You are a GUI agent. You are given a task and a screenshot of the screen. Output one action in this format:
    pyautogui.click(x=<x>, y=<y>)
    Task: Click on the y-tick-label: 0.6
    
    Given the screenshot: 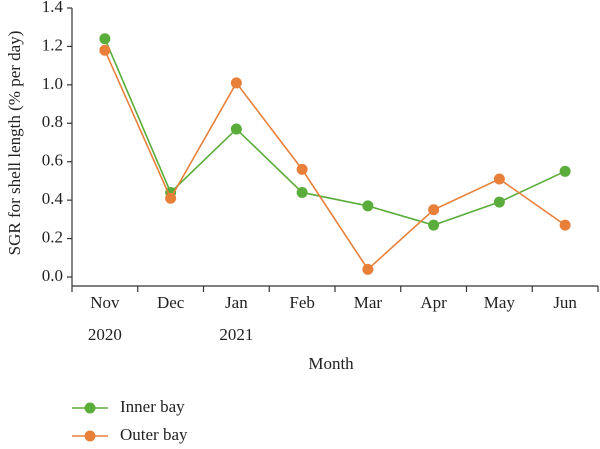 What is the action you would take?
    pyautogui.click(x=52, y=160)
    